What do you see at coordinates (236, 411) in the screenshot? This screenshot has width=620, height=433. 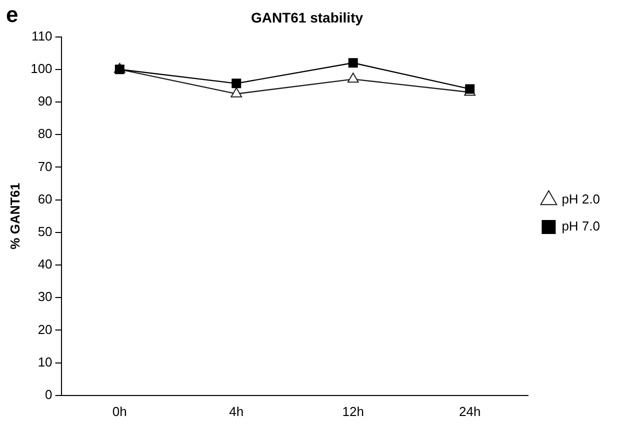 I see `x-tick-label: 4h` at bounding box center [236, 411].